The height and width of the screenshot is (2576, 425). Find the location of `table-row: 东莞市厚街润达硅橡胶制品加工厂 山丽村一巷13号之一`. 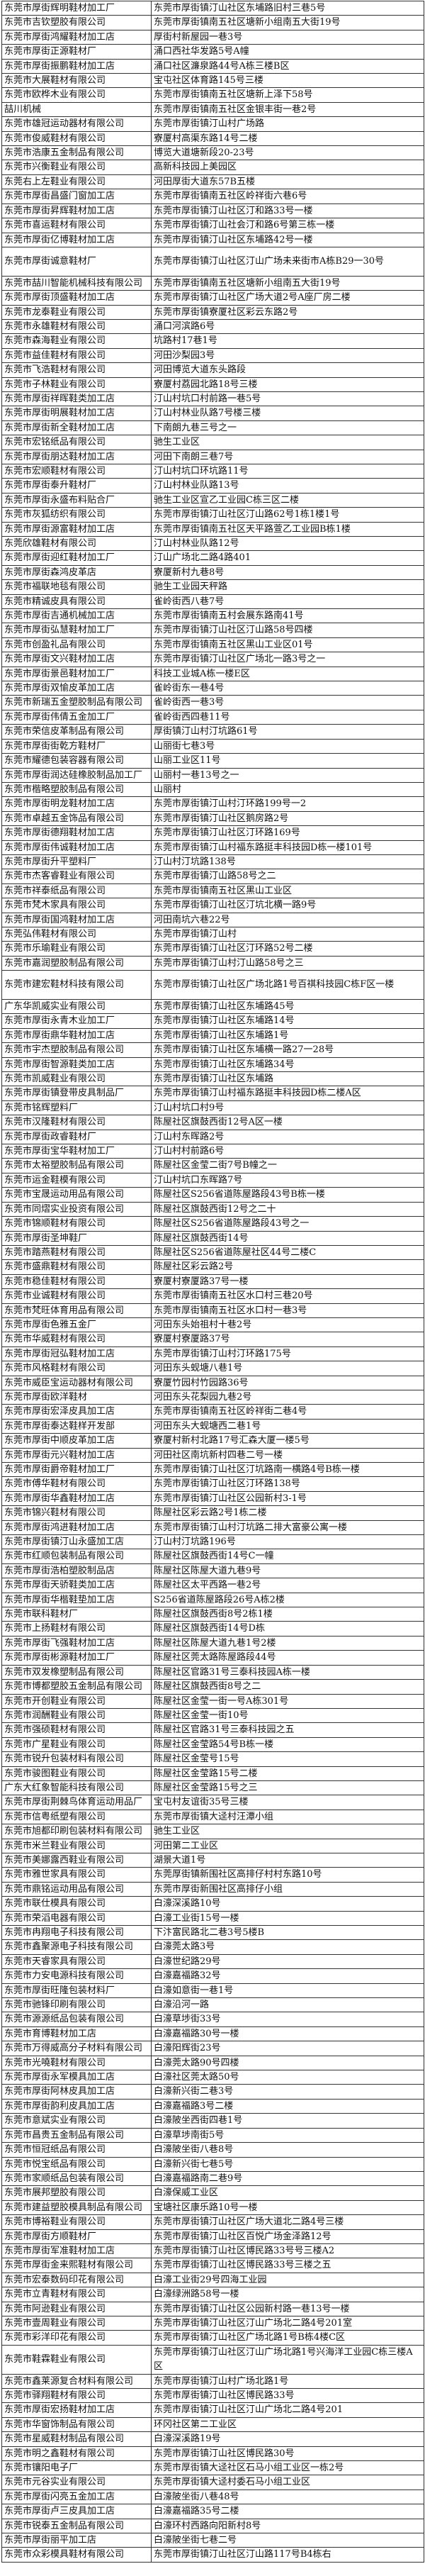

table-row: 东莞市厚街润达硅橡胶制品加工厂 山丽村一巷13号之一 is located at coordinates (212, 775).